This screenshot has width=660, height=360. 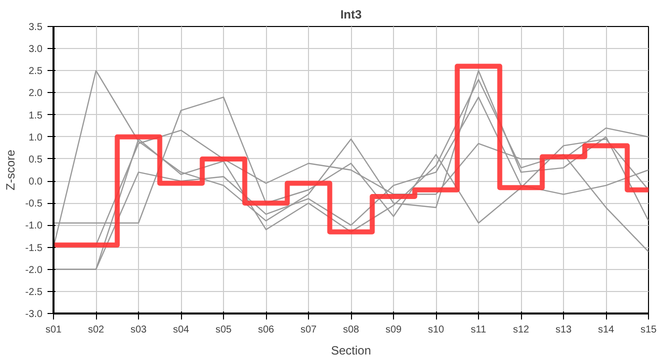 I want to click on x-tick-label: s14, so click(x=606, y=330).